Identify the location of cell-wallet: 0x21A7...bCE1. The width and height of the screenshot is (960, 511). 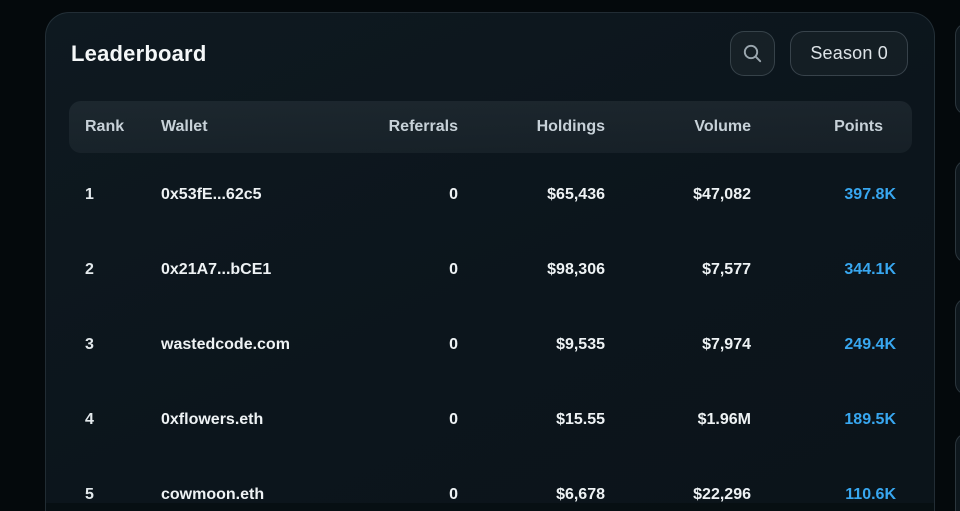
(216, 269).